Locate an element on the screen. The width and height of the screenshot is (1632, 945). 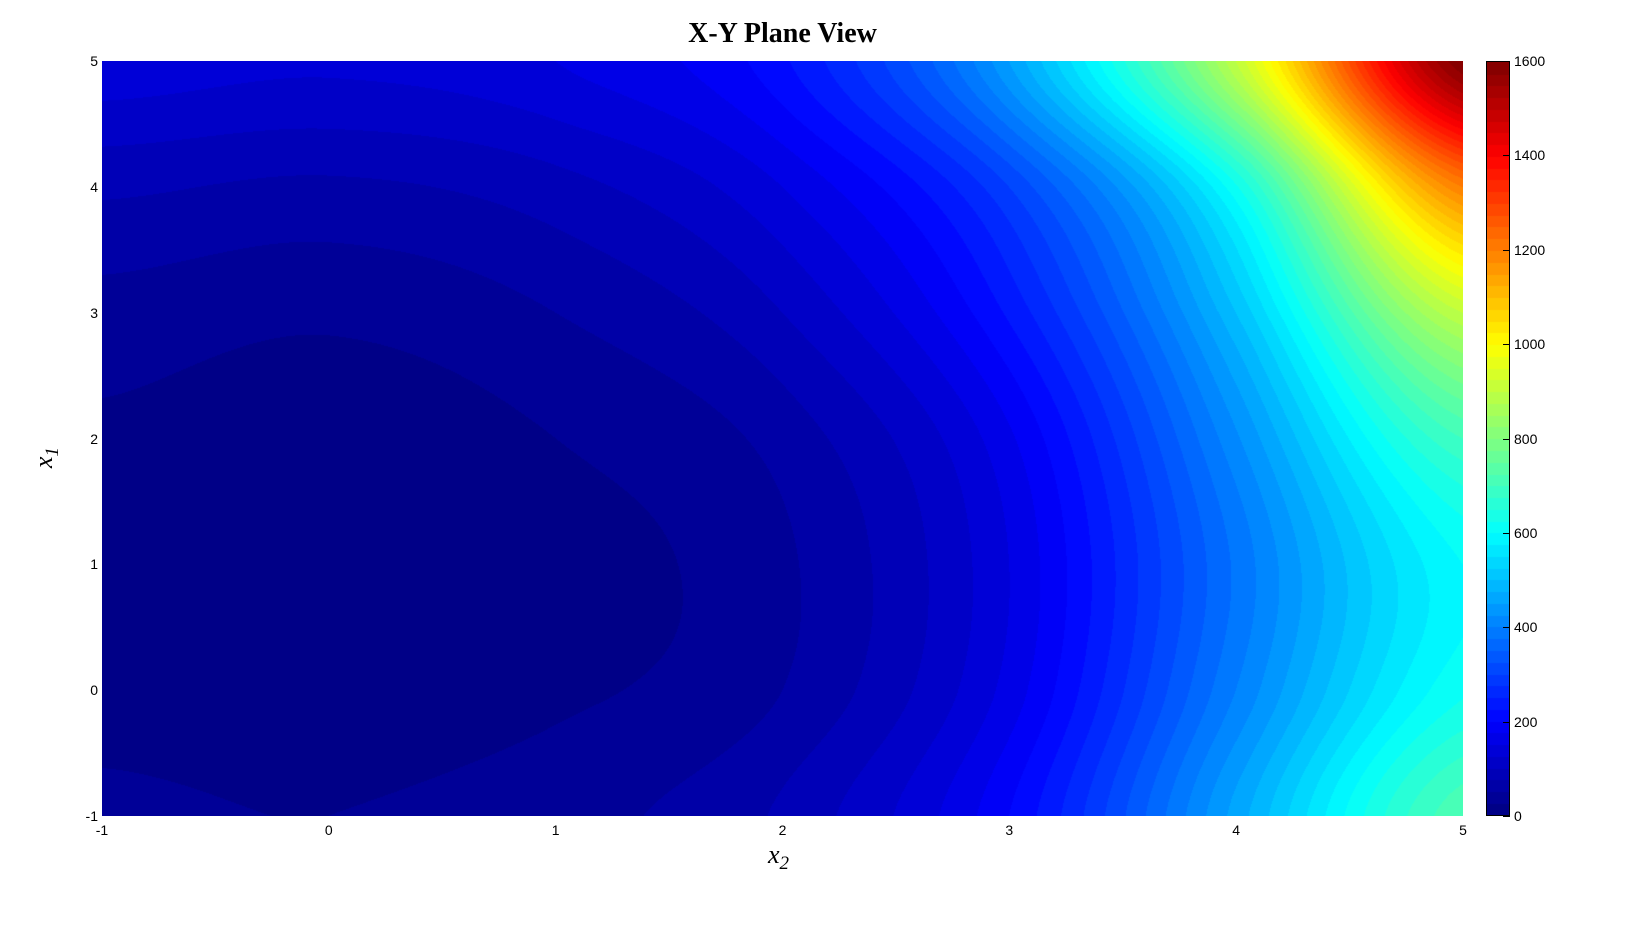
colorbar-tick-label: 0 is located at coordinates (1518, 816).